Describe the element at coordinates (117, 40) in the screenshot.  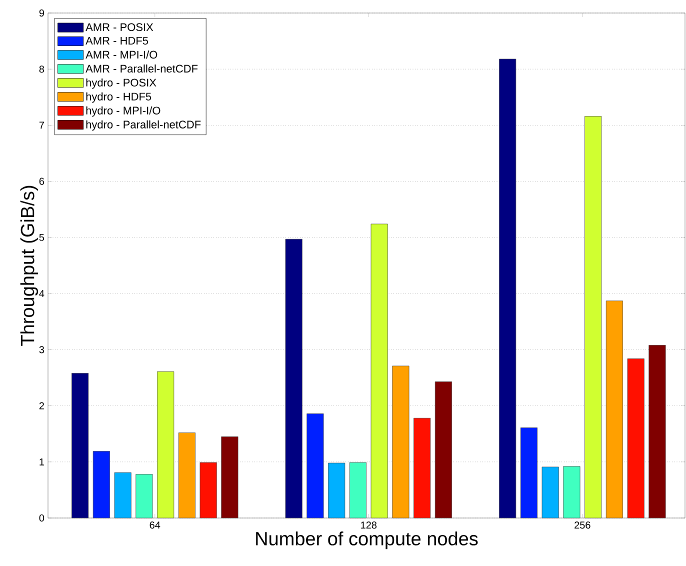
I see `legend-label: AMR - HDF5` at that location.